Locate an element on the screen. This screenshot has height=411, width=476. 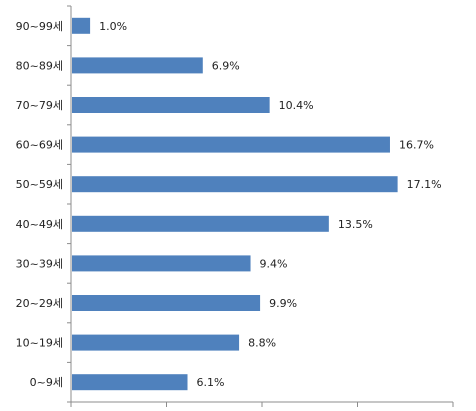
data-label: 16.7% is located at coordinates (416, 145).